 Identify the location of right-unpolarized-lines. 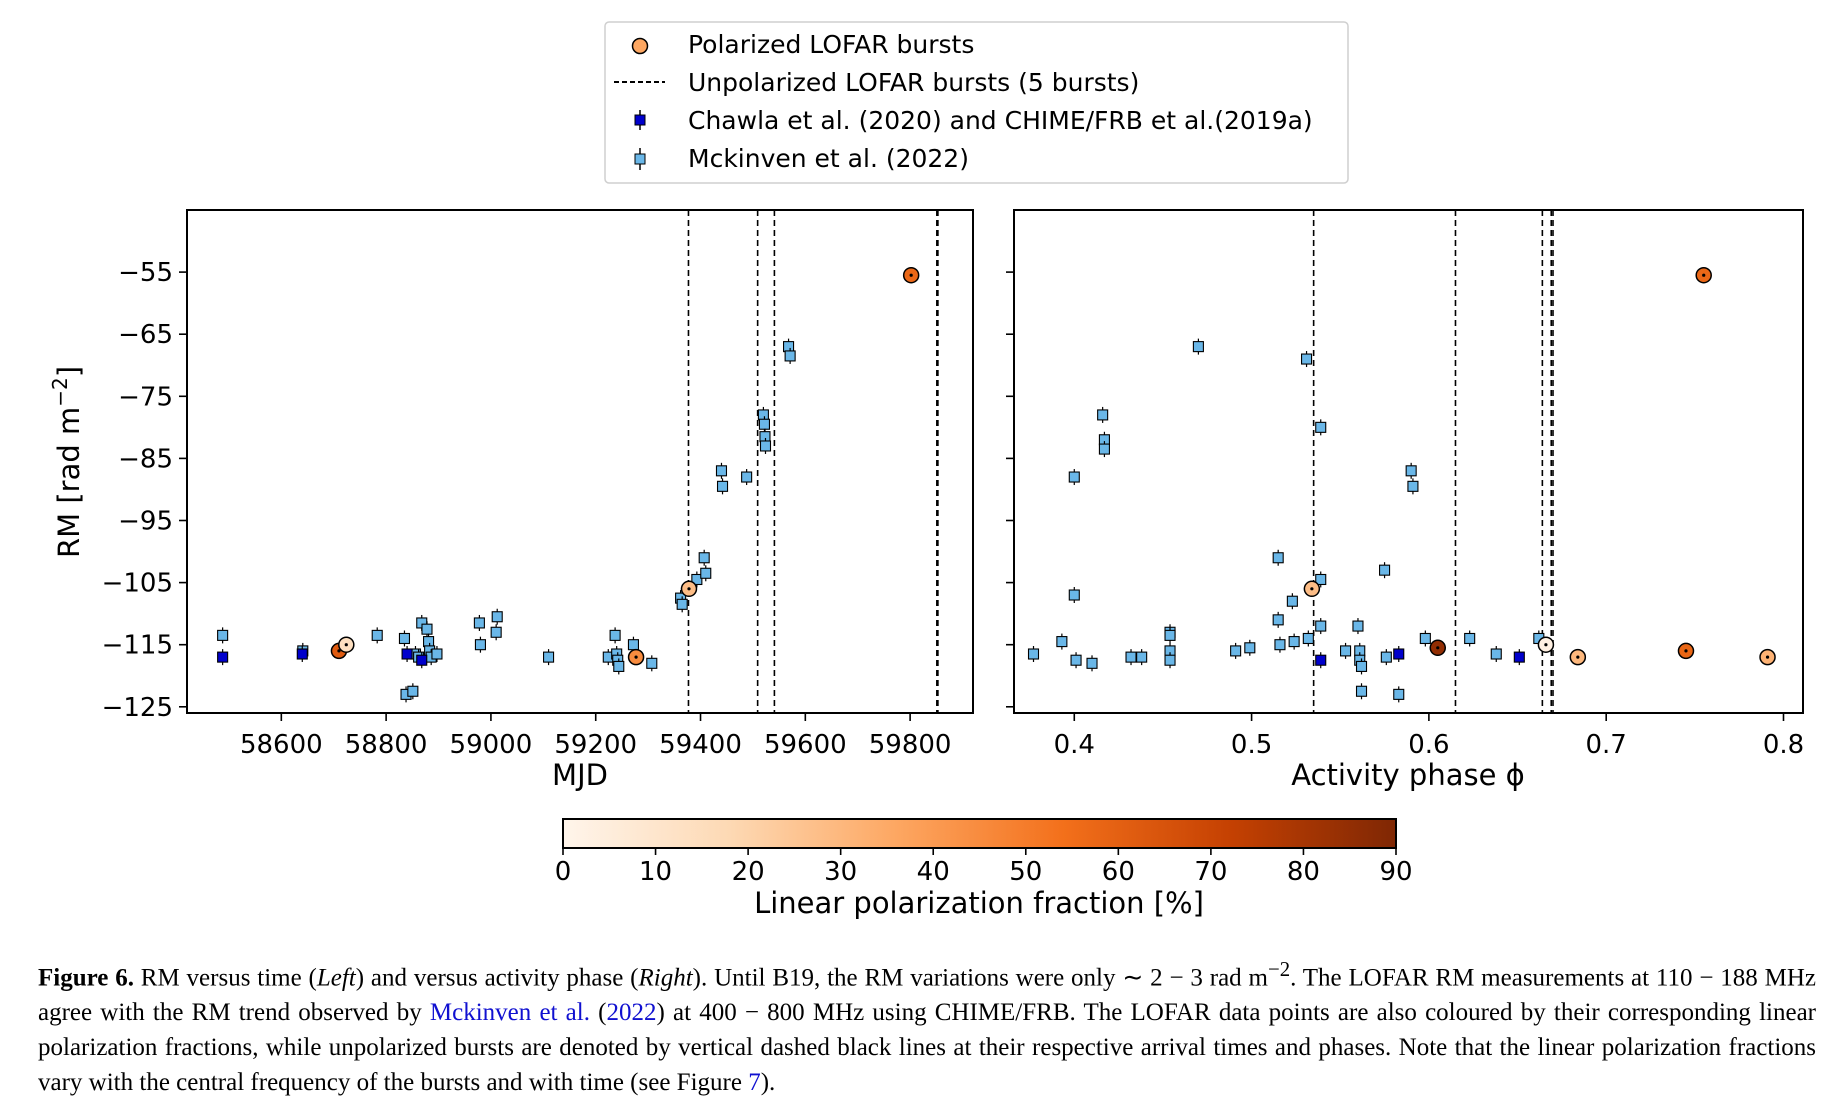
(1433, 461).